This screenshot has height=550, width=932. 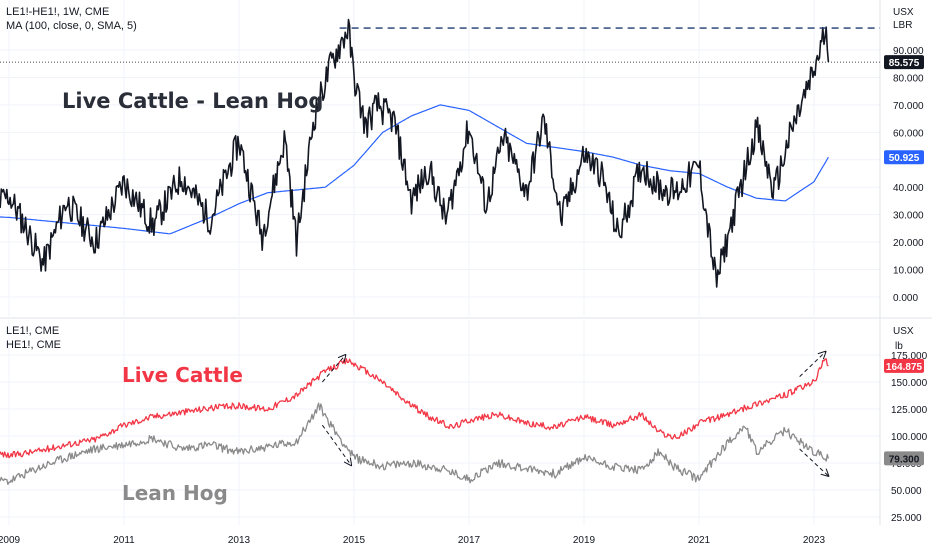 I want to click on top-y-tick-label: 10.000, so click(x=908, y=271).